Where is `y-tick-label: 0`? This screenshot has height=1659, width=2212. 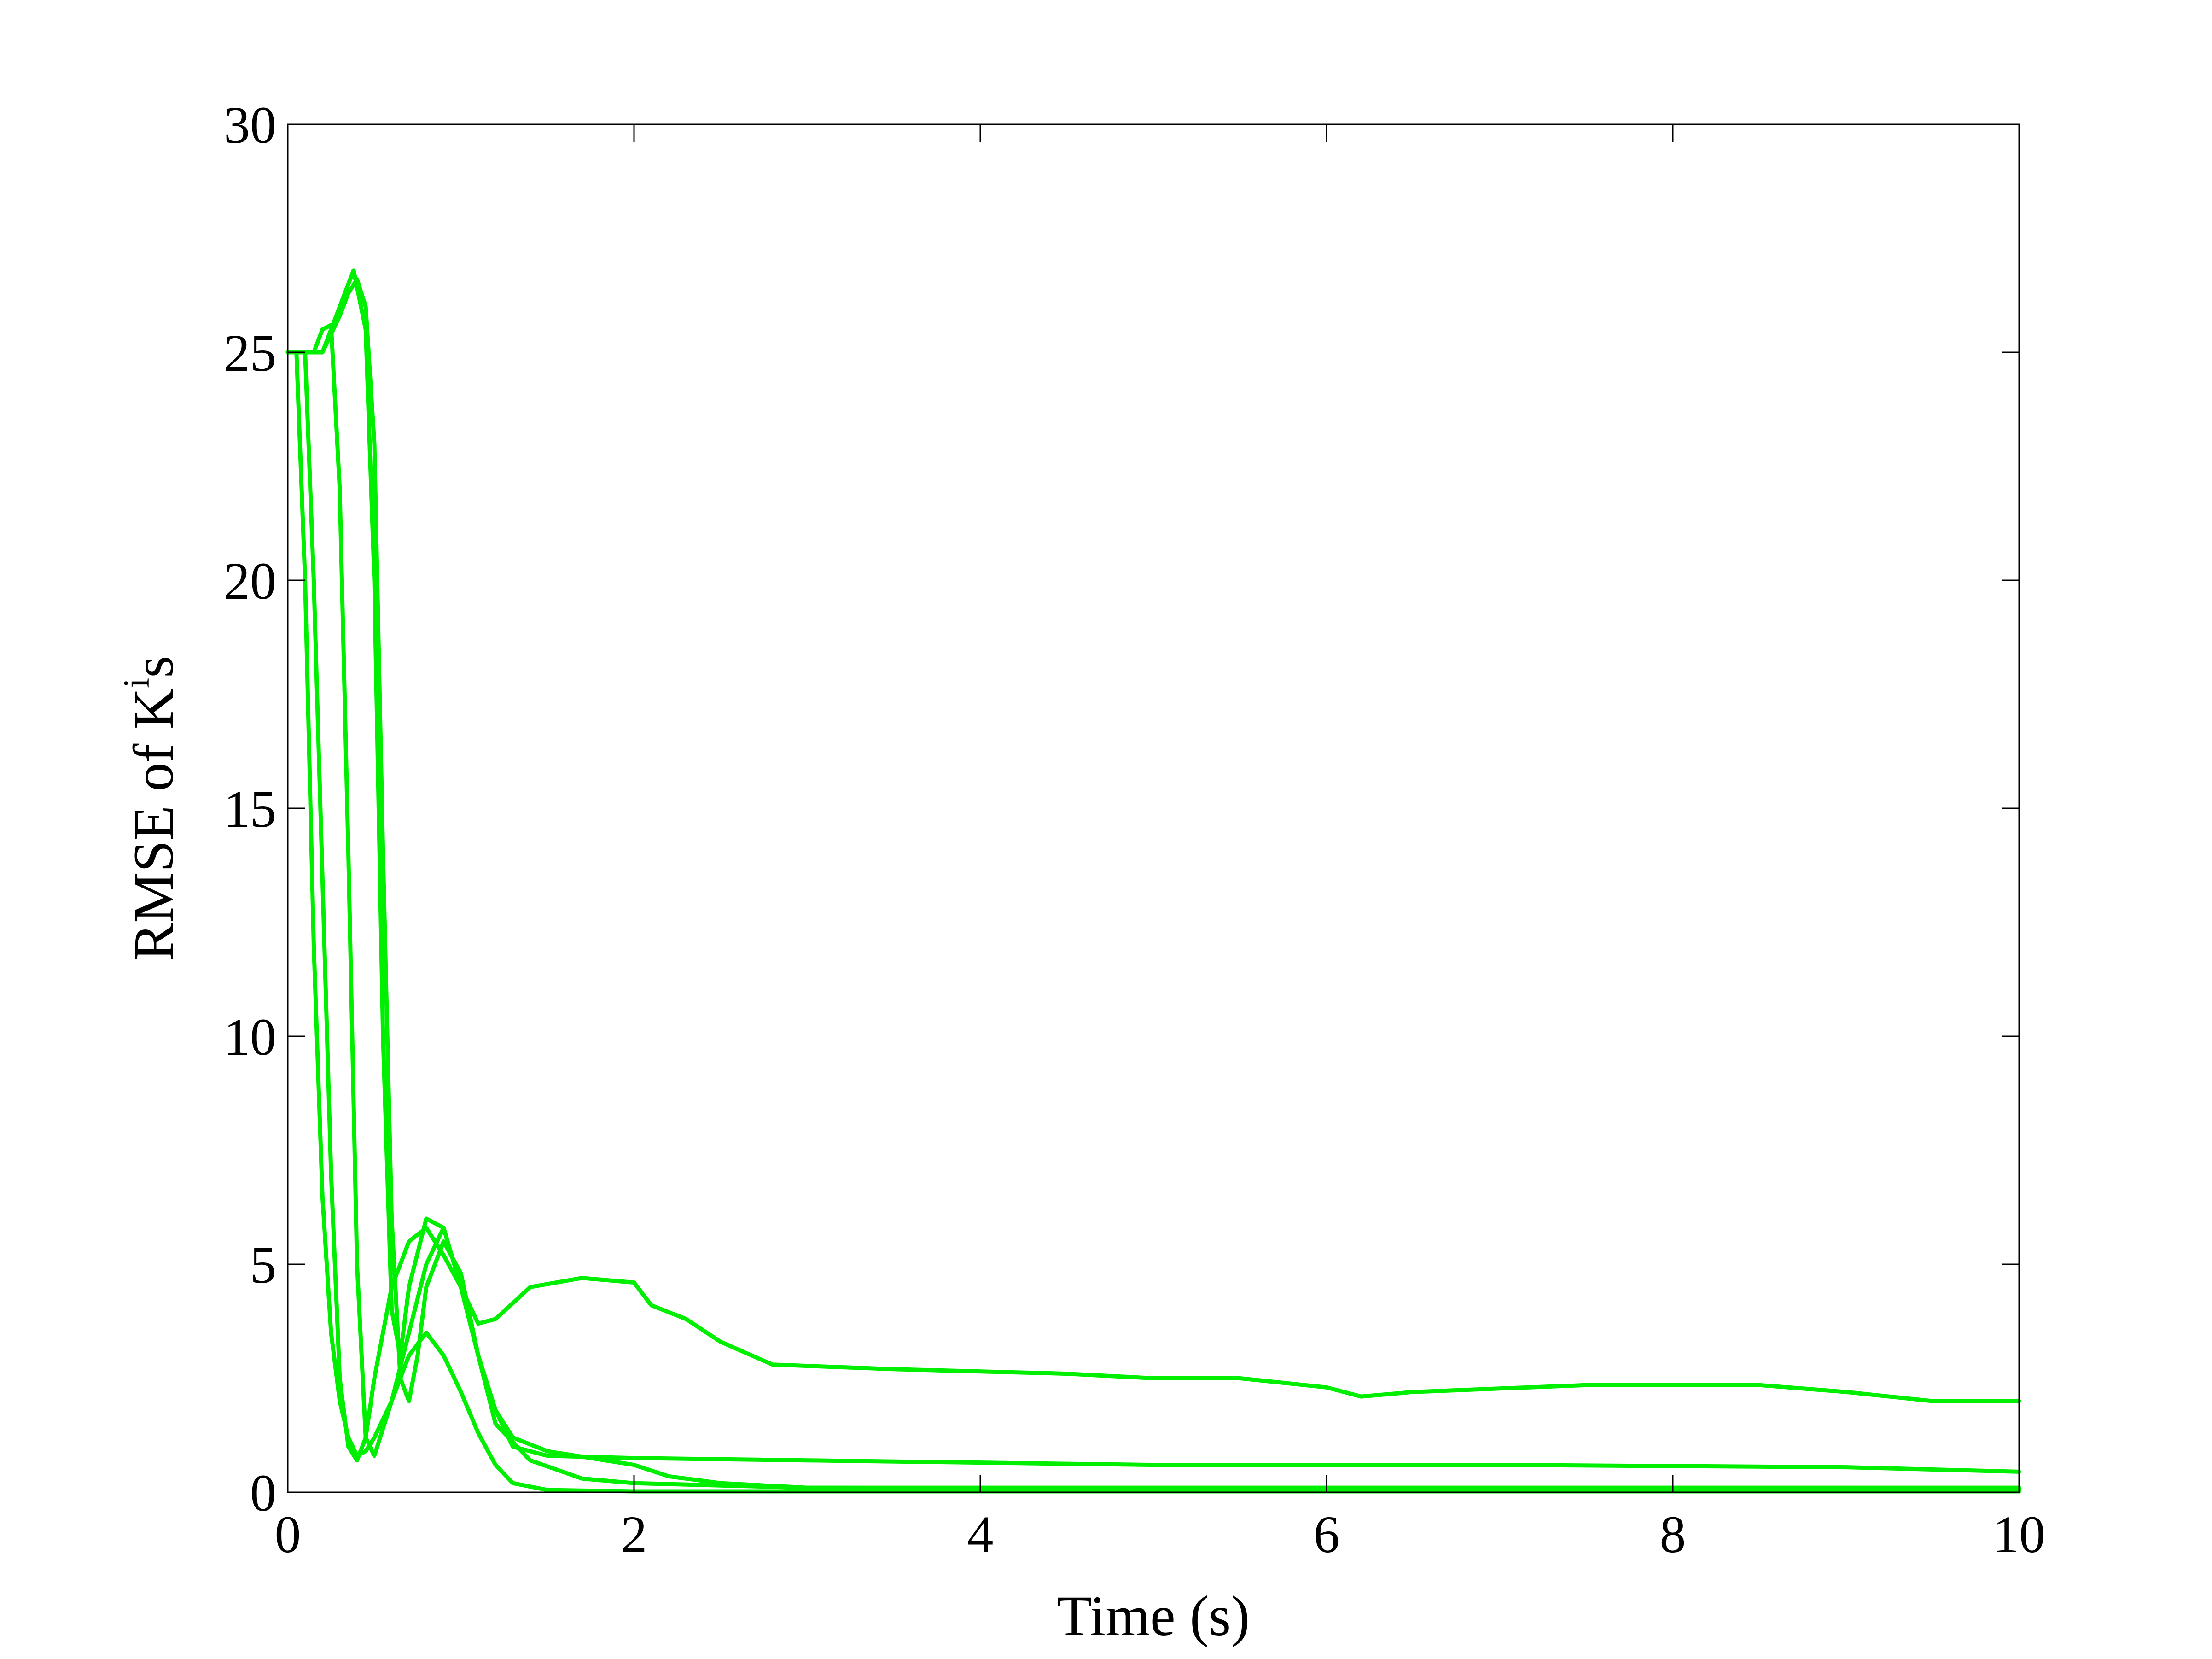
y-tick-label: 0 is located at coordinates (263, 1493).